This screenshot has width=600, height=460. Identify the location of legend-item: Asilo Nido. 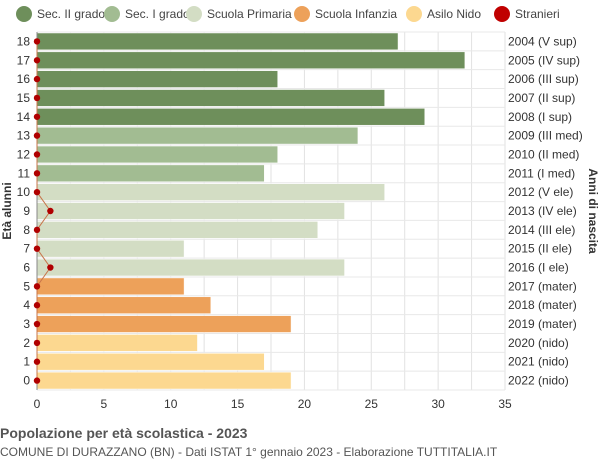
(443, 14).